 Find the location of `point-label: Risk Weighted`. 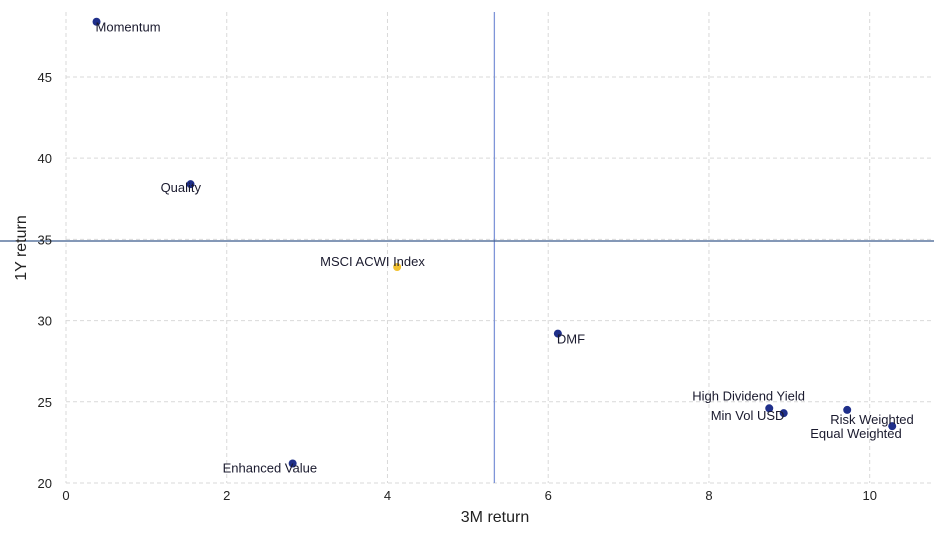

point-label: Risk Weighted is located at coordinates (872, 419).